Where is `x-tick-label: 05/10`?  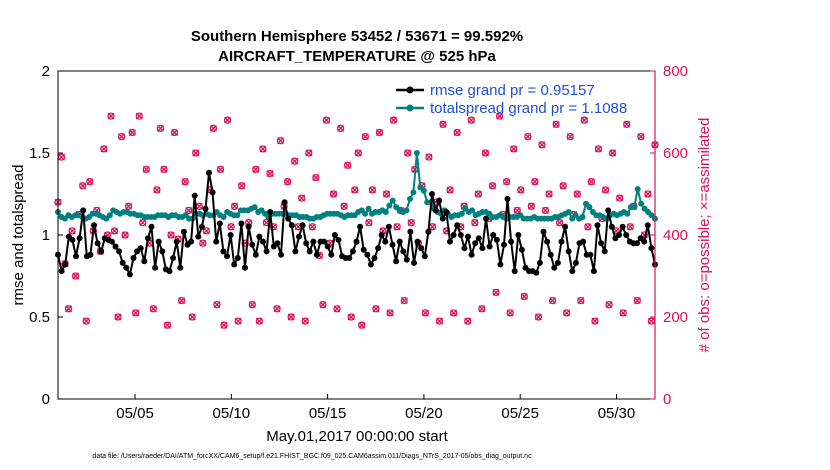
x-tick-label: 05/10 is located at coordinates (232, 413).